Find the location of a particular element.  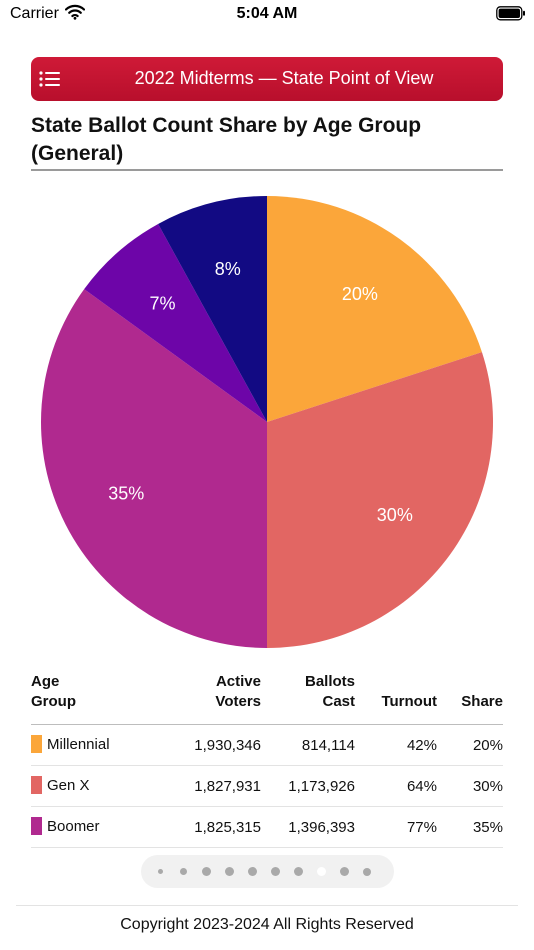

header-ballots-cast: Ballots Cast is located at coordinates (308, 698).